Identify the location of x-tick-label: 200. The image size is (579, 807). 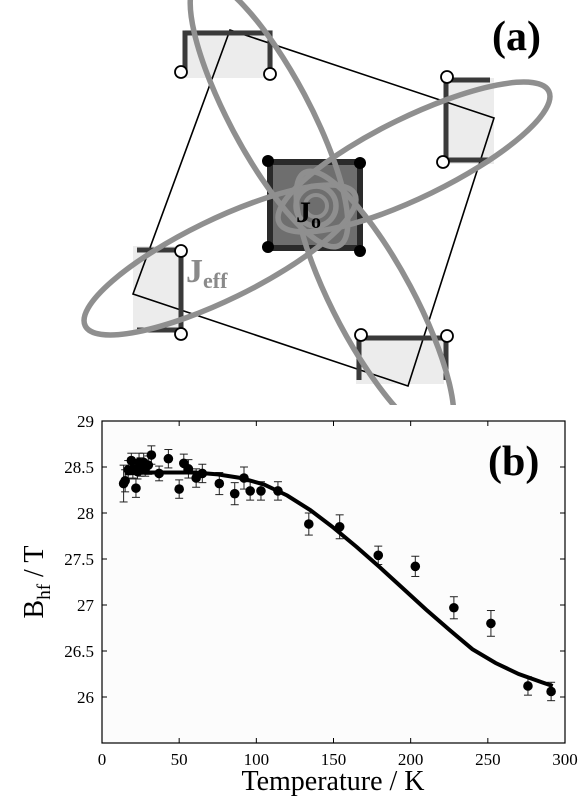
(411, 759).